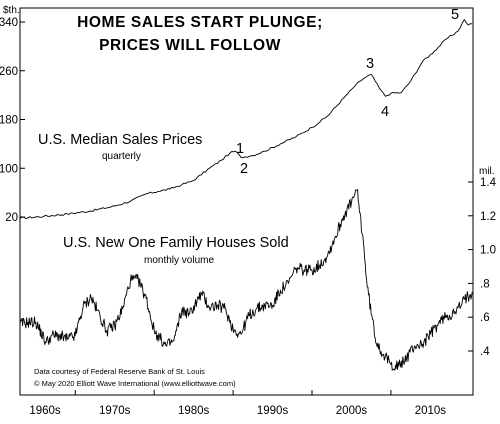  What do you see at coordinates (370, 64) in the screenshot?
I see `wave-label-3: 3` at bounding box center [370, 64].